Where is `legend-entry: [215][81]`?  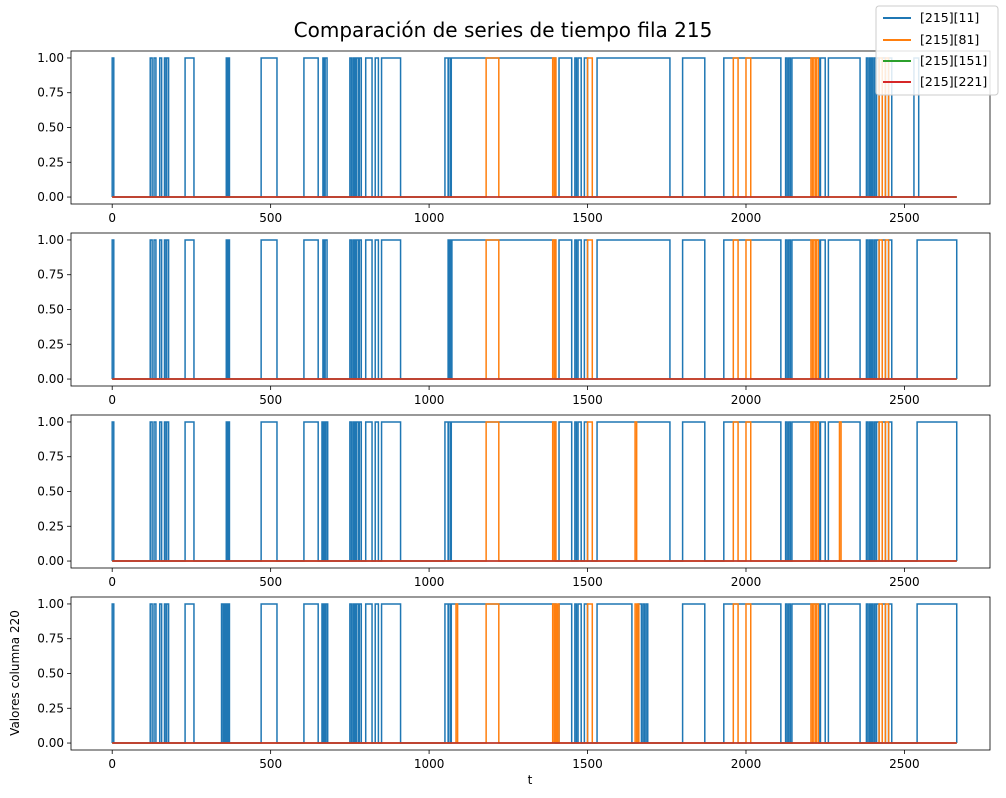 legend-entry: [215][81] is located at coordinates (931, 39).